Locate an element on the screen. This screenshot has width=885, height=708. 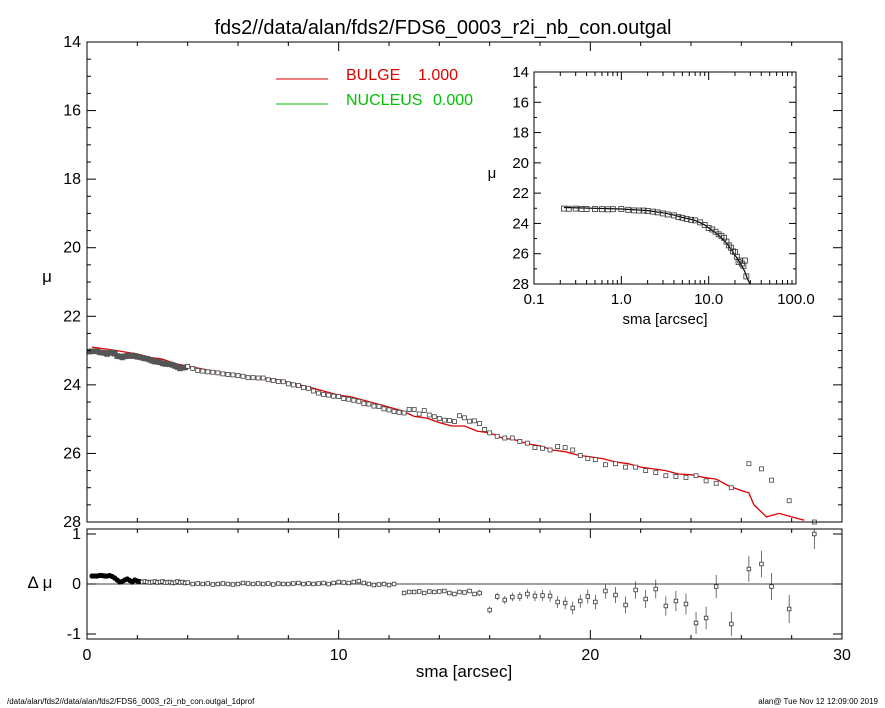
footer-user-timestamp: alan@ Tue Nov 12 12:09:00 2019 is located at coordinates (818, 701).